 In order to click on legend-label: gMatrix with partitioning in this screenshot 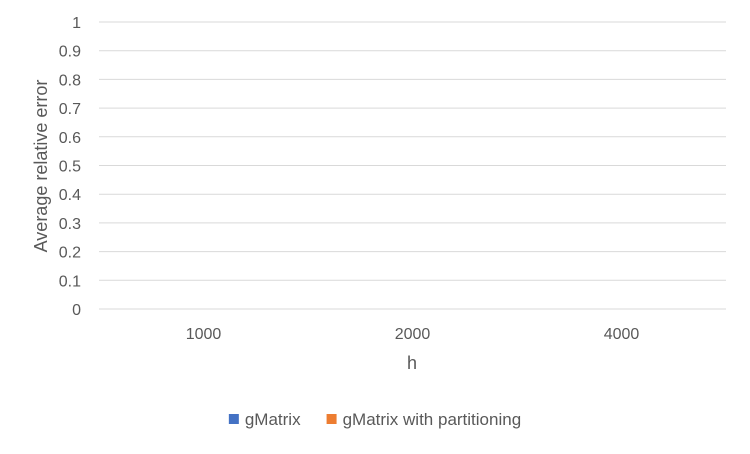, I will do `click(432, 419)`.